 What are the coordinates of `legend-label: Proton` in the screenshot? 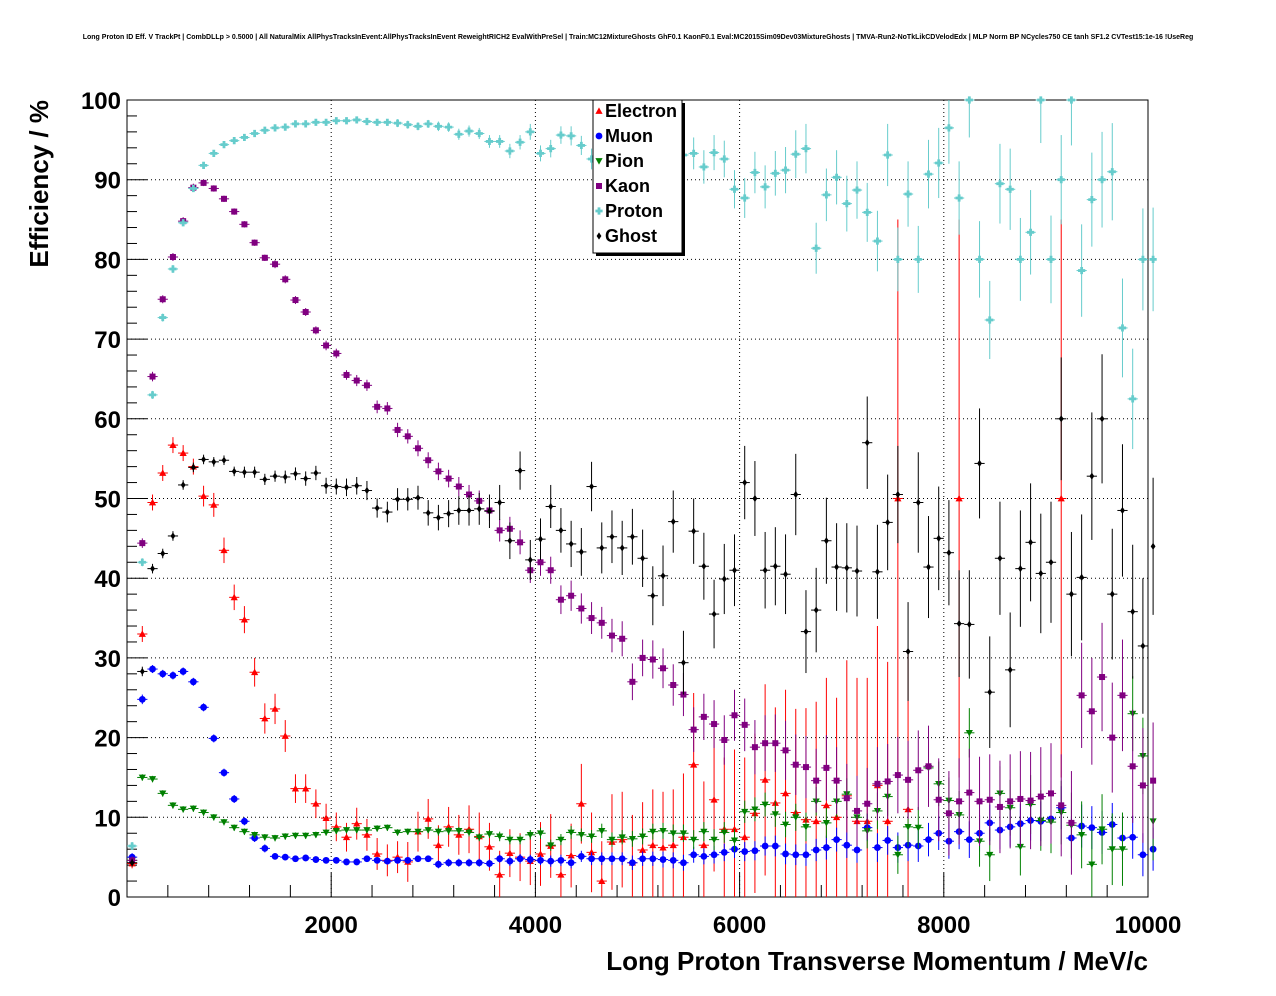 It's located at (634, 211).